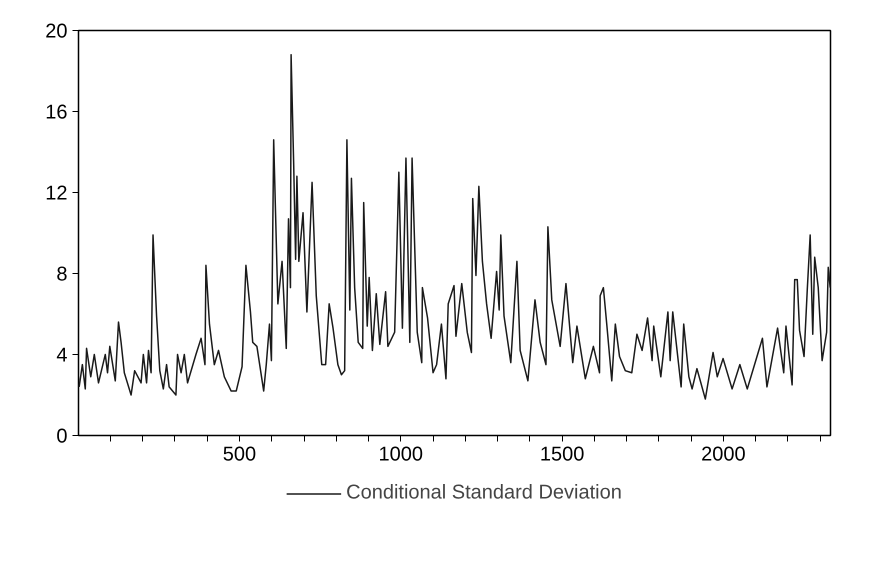  I want to click on y-tick-label: 0, so click(62, 437).